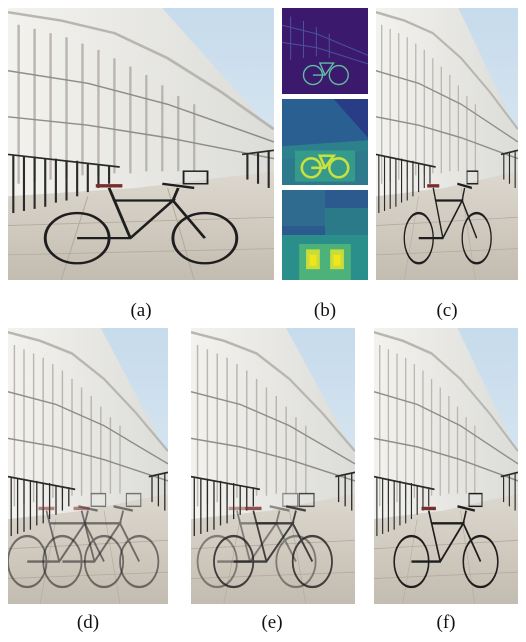 This screenshot has height=642, width=526. I want to click on caption-a: (a), so click(141, 310).